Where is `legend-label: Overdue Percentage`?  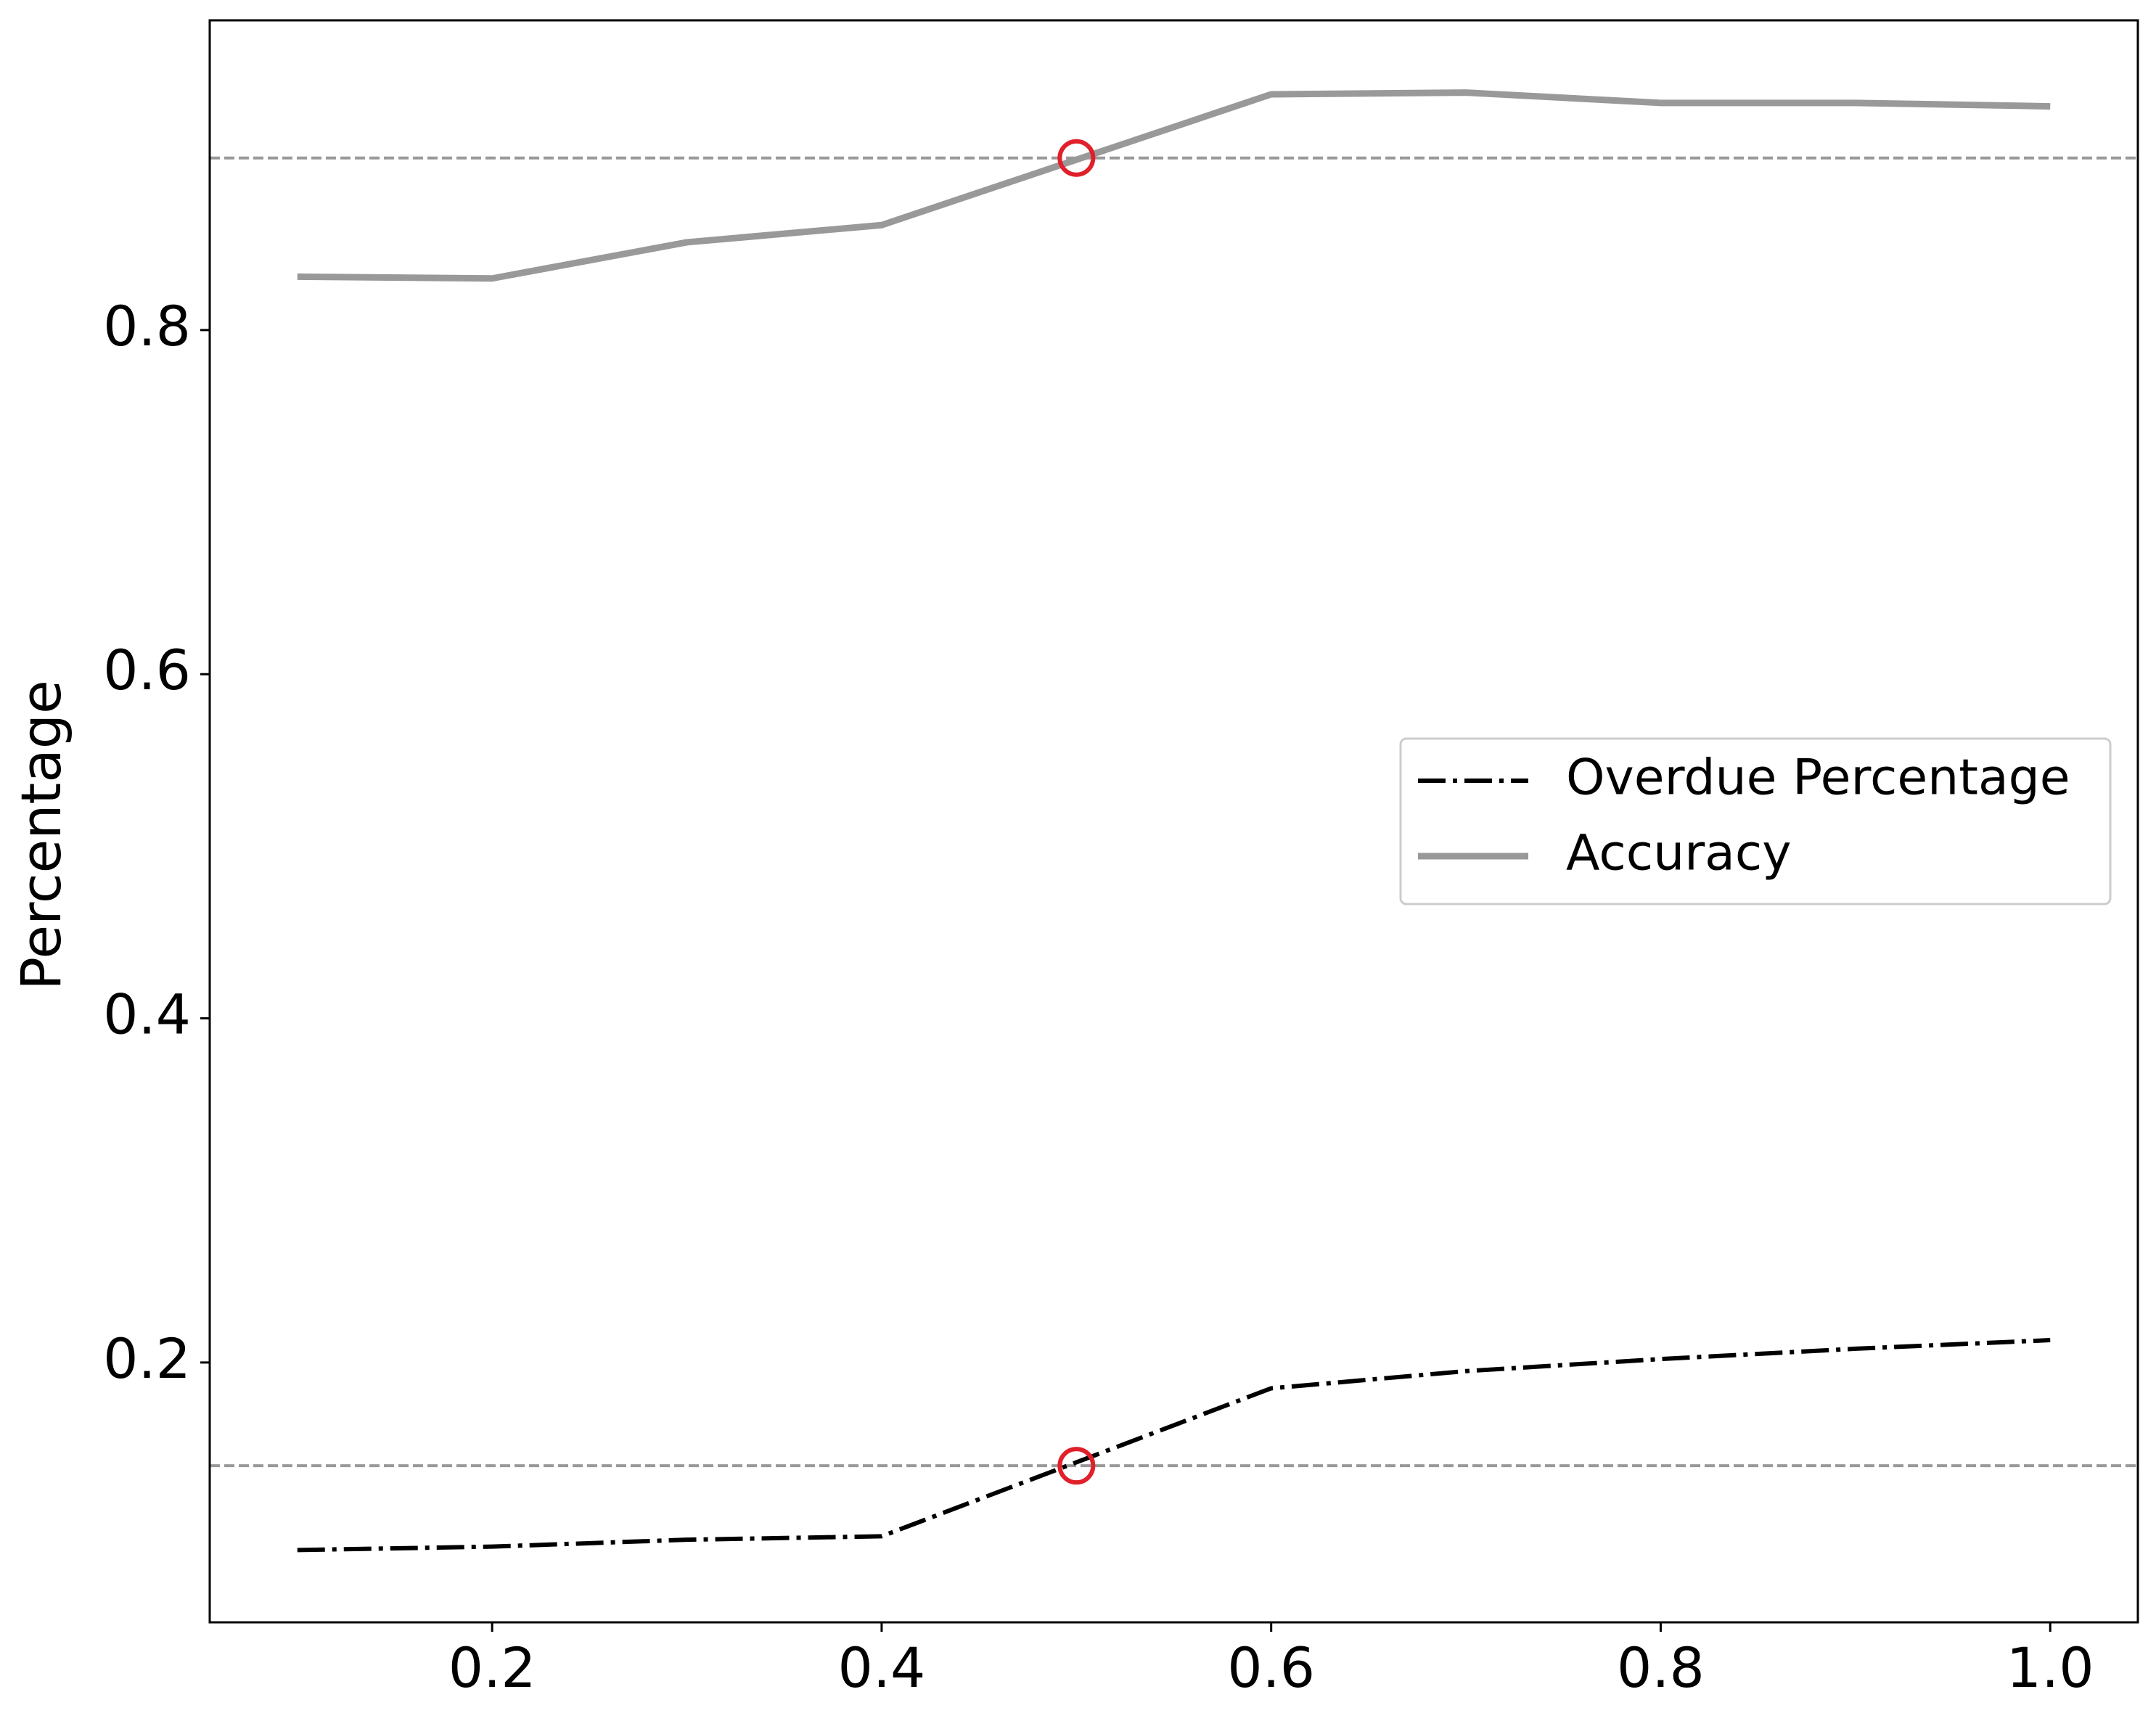 legend-label: Overdue Percentage is located at coordinates (1818, 778).